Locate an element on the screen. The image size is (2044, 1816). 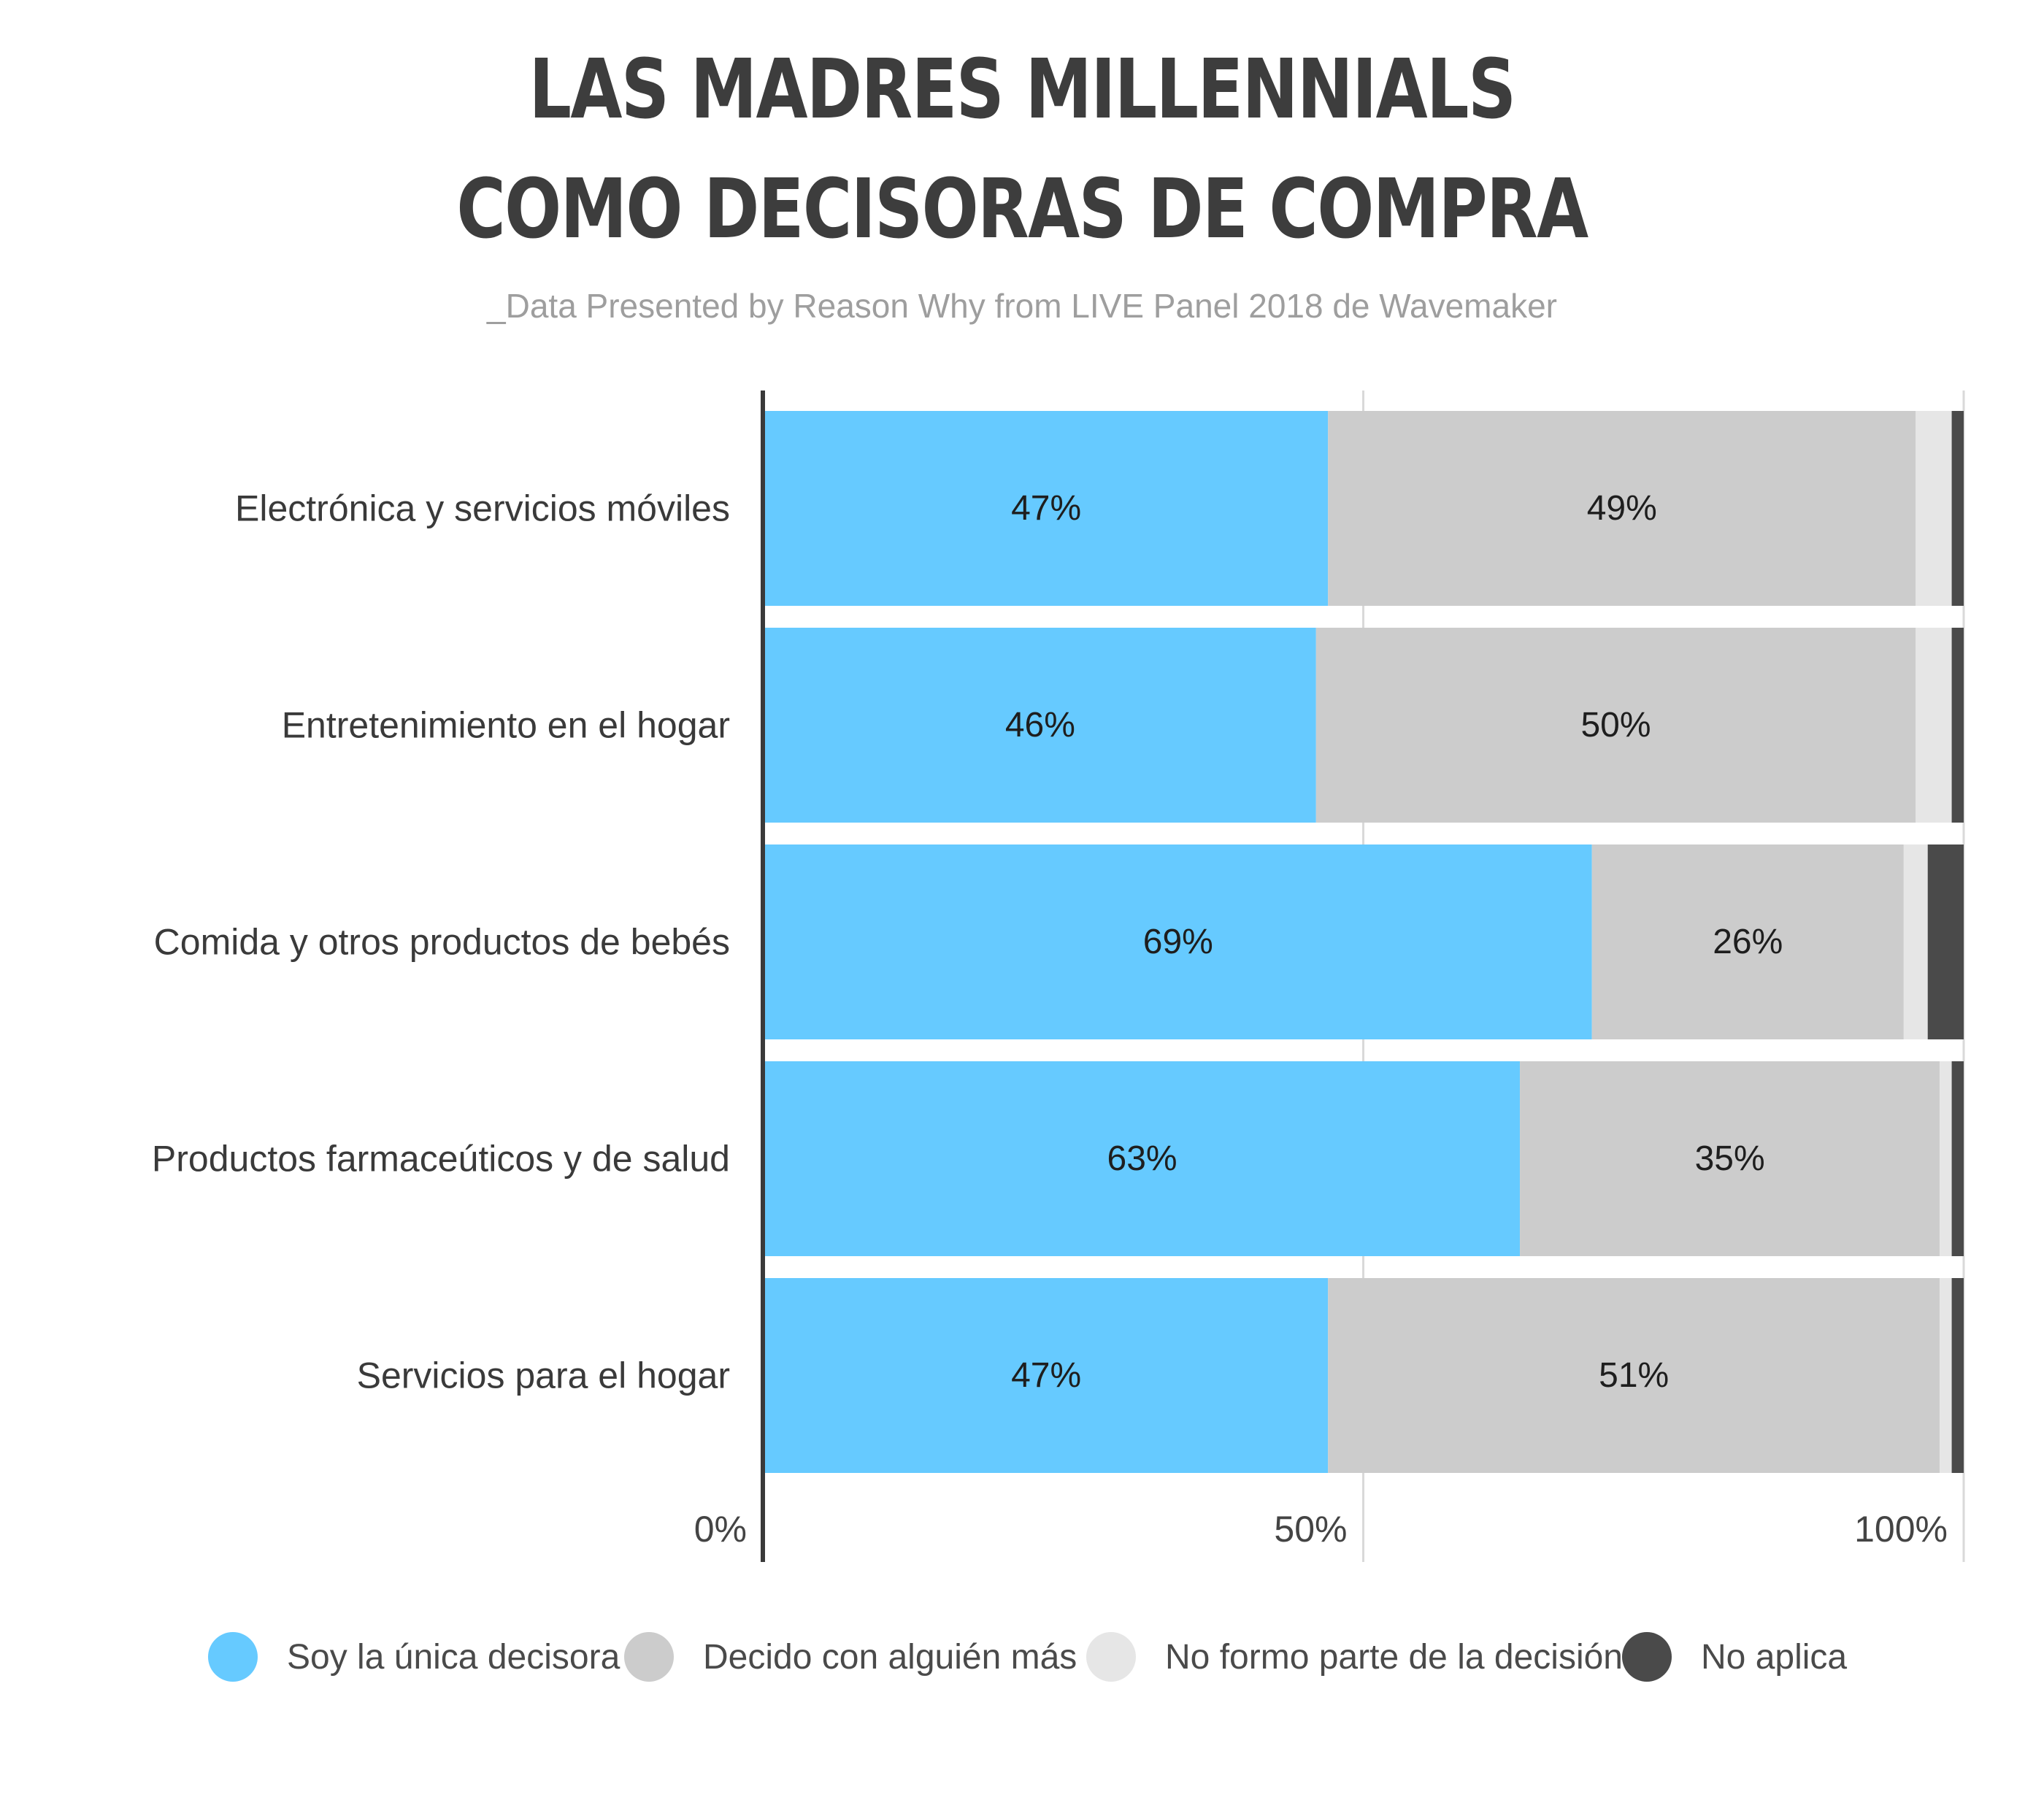
legend-item: Soy la única decisora is located at coordinates (414, 1657).